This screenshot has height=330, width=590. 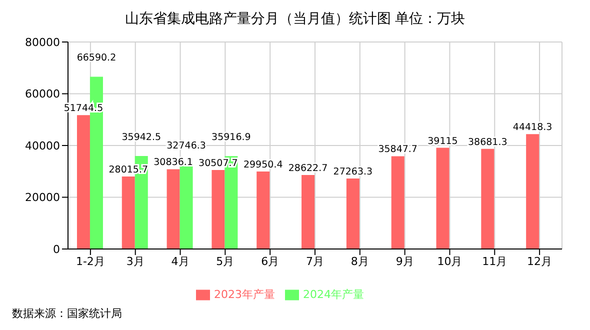 What do you see at coordinates (359, 261) in the screenshot?
I see `x-tick-label: 8月` at bounding box center [359, 261].